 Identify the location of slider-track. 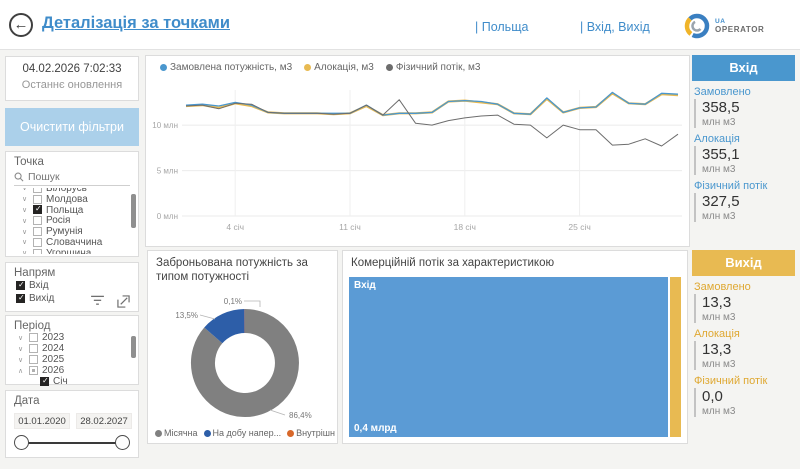
(72, 443).